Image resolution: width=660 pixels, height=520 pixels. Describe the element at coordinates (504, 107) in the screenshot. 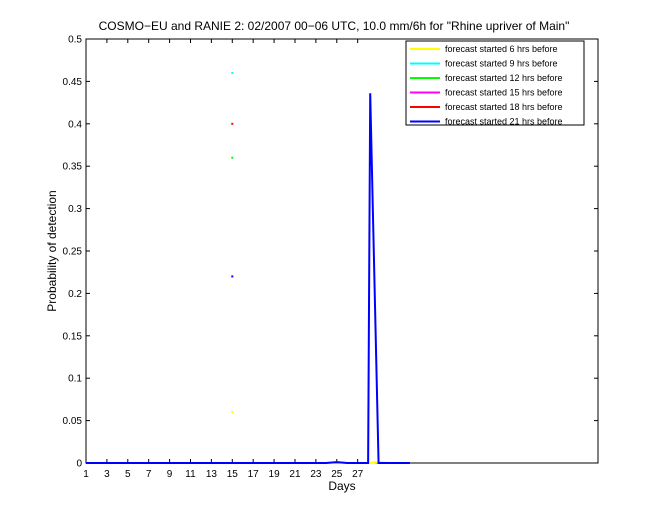

I see `legend-entry-4: forecast started 18 hrs before` at that location.